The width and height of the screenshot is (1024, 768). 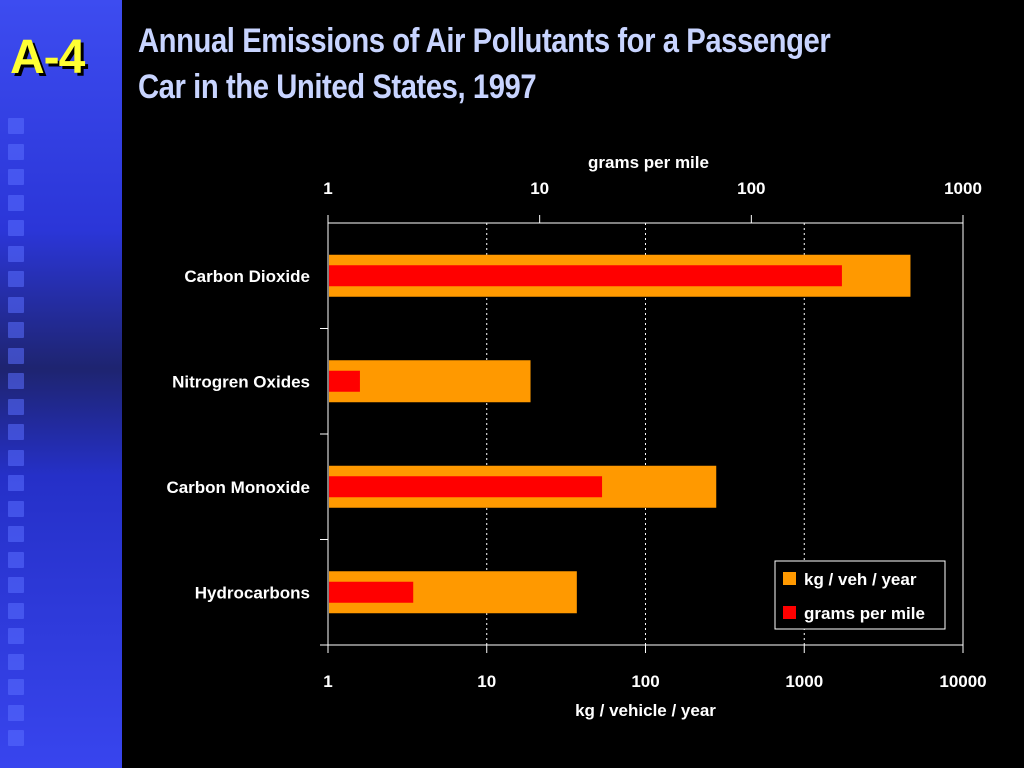 What do you see at coordinates (430, 381) in the screenshot?
I see `bar-kg-per-year` at bounding box center [430, 381].